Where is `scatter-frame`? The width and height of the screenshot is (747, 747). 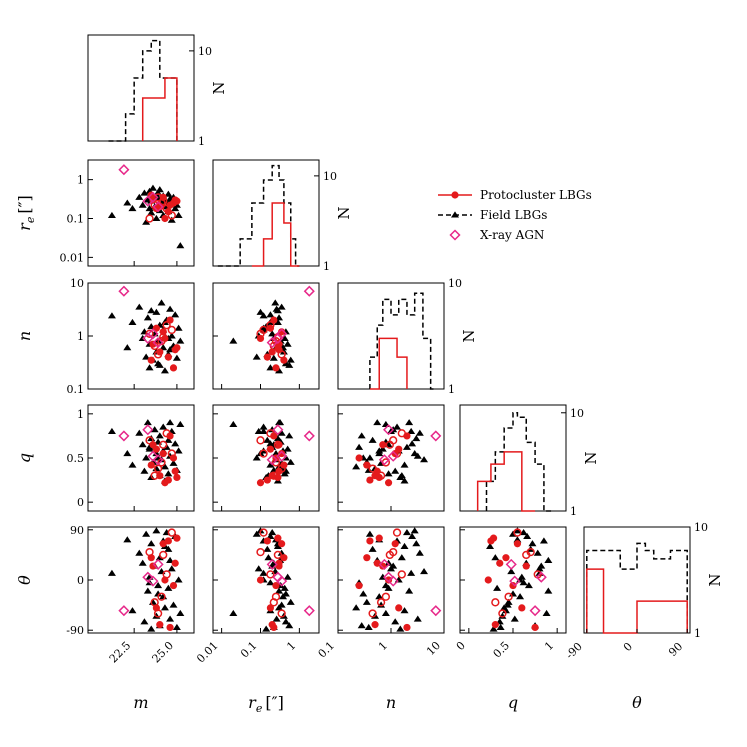
scatter-frame is located at coordinates (513, 580).